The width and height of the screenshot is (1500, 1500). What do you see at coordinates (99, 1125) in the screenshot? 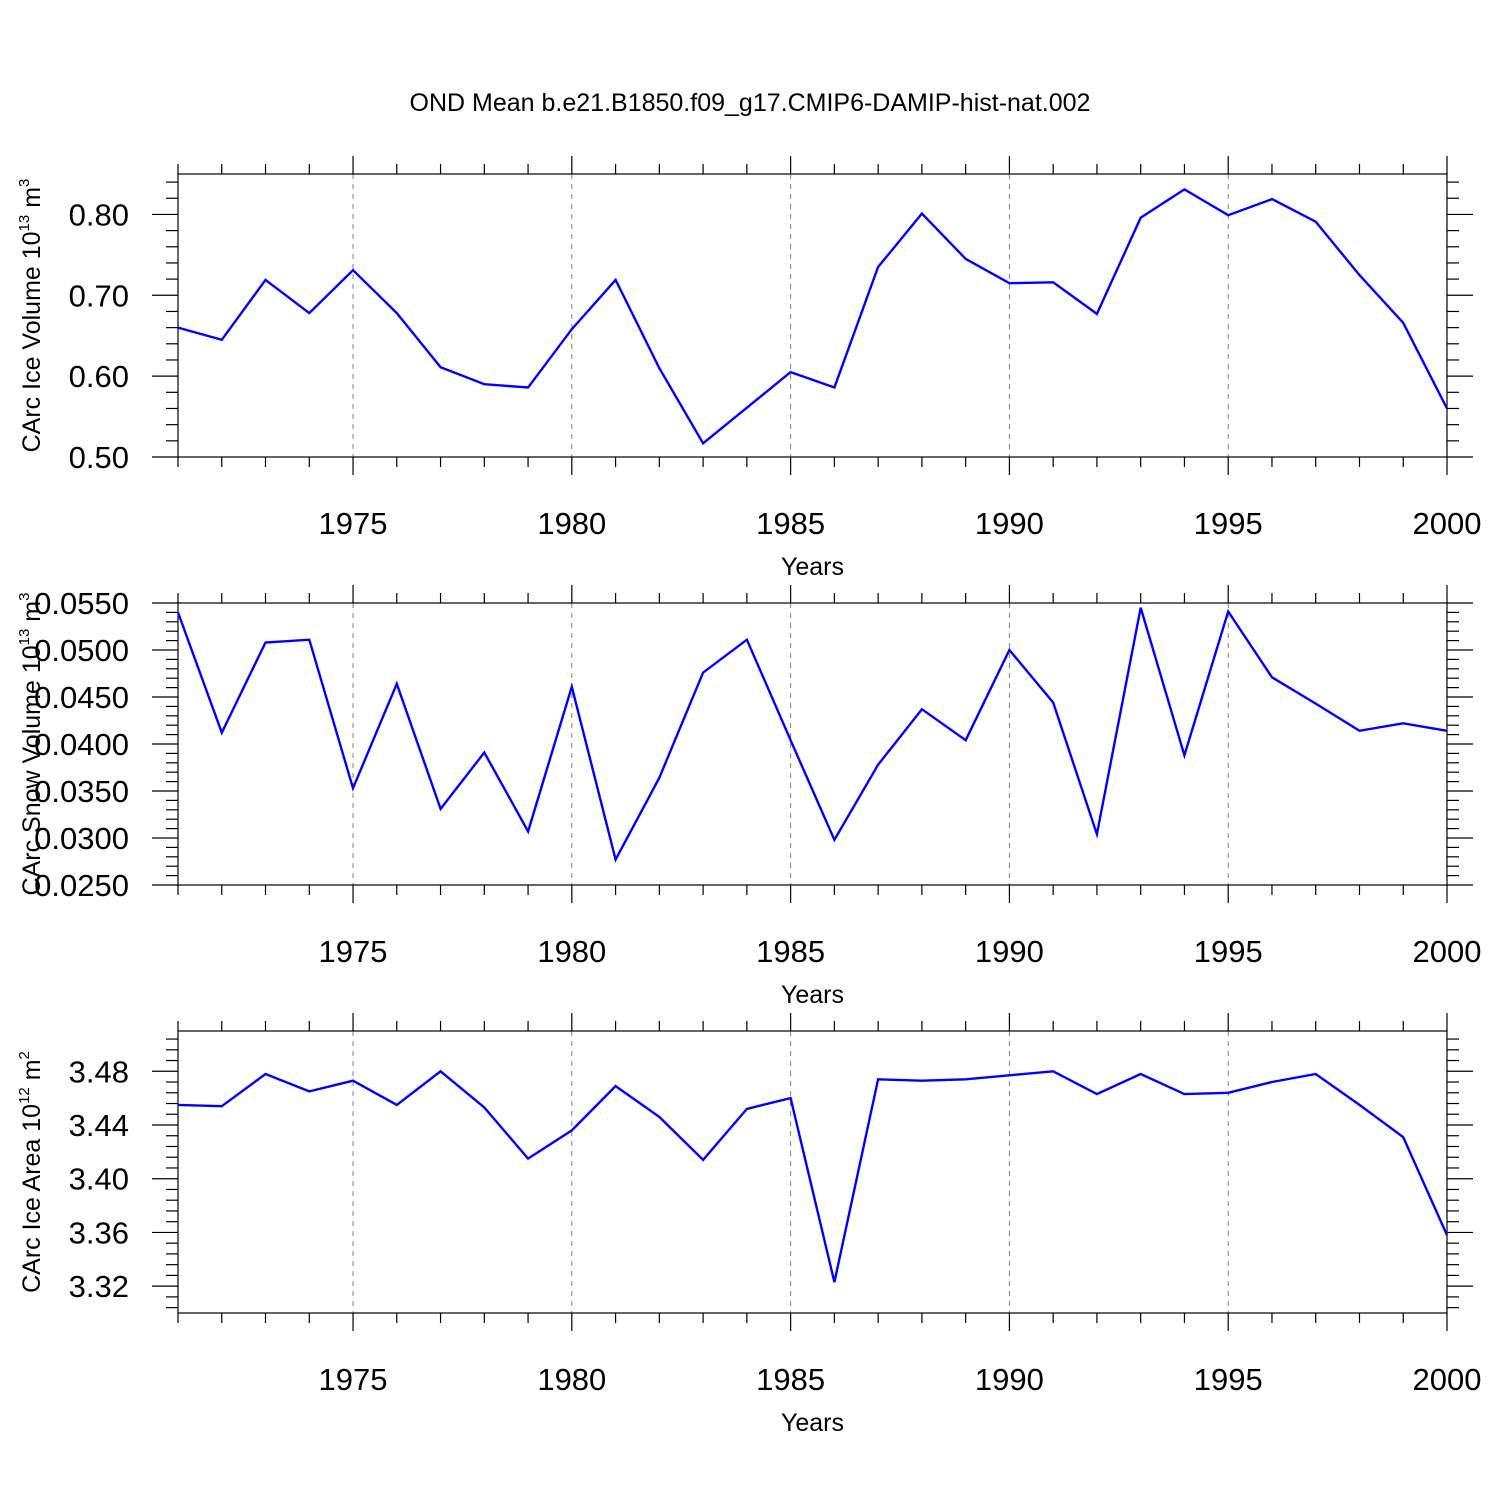
I see `y-tick-label: 3.44` at bounding box center [99, 1125].